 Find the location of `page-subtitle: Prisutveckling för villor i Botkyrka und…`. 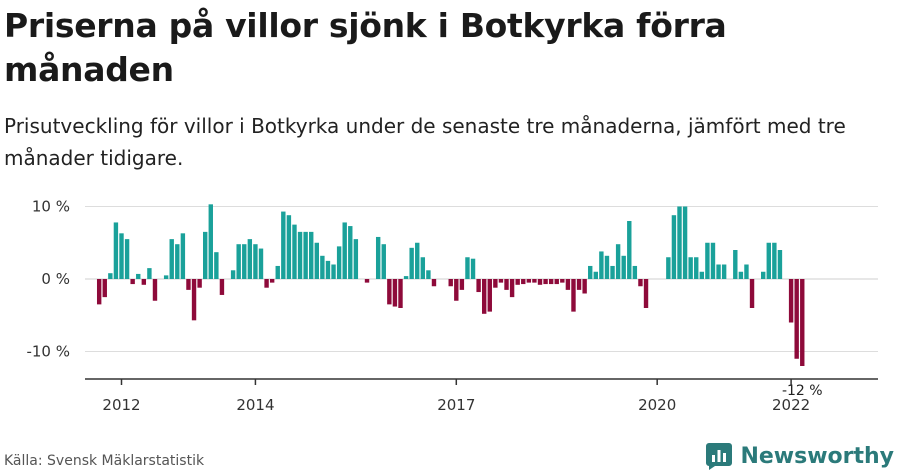

page-subtitle: Prisutveckling för villor i Botkyrka und… is located at coordinates (425, 142).